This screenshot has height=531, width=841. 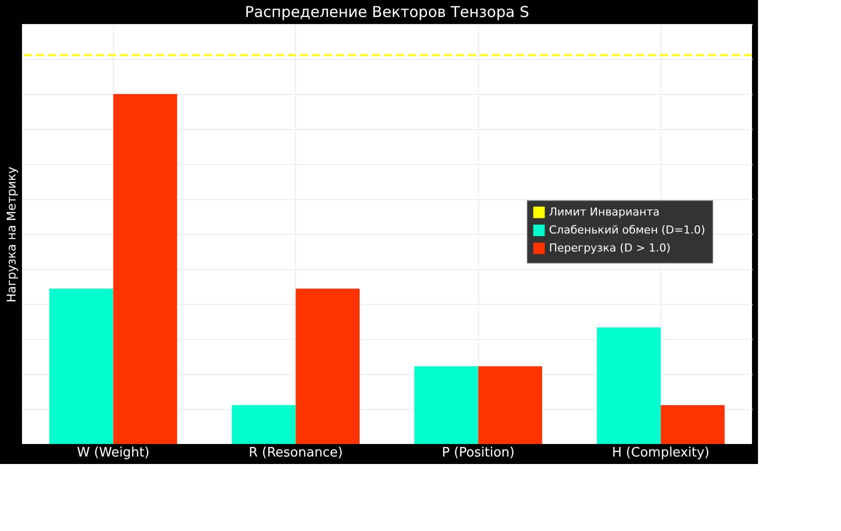 I want to click on legend-label: Перегрузка (D > 1.0), so click(x=610, y=247).